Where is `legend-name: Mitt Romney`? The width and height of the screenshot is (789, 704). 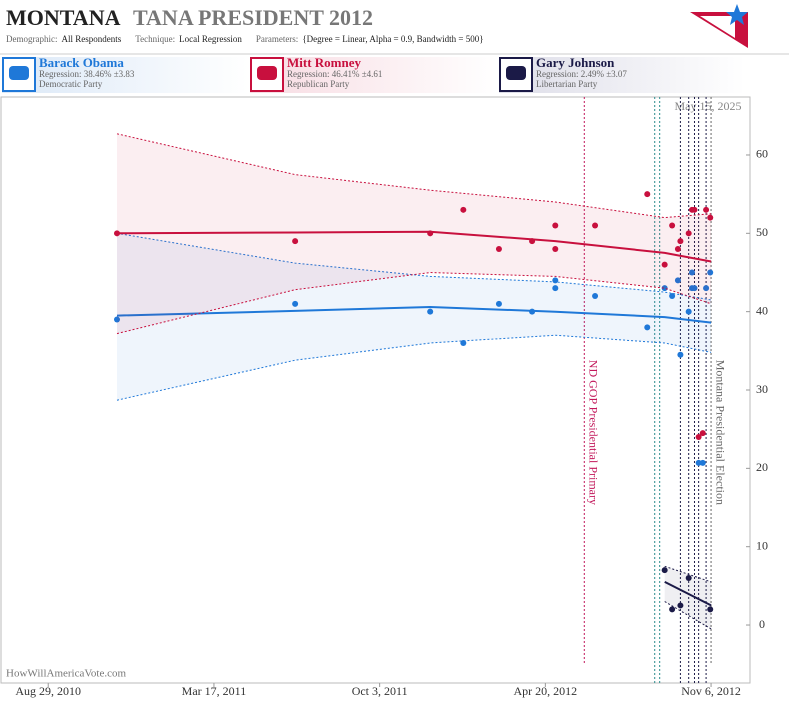
legend-name: Mitt Romney is located at coordinates (324, 62).